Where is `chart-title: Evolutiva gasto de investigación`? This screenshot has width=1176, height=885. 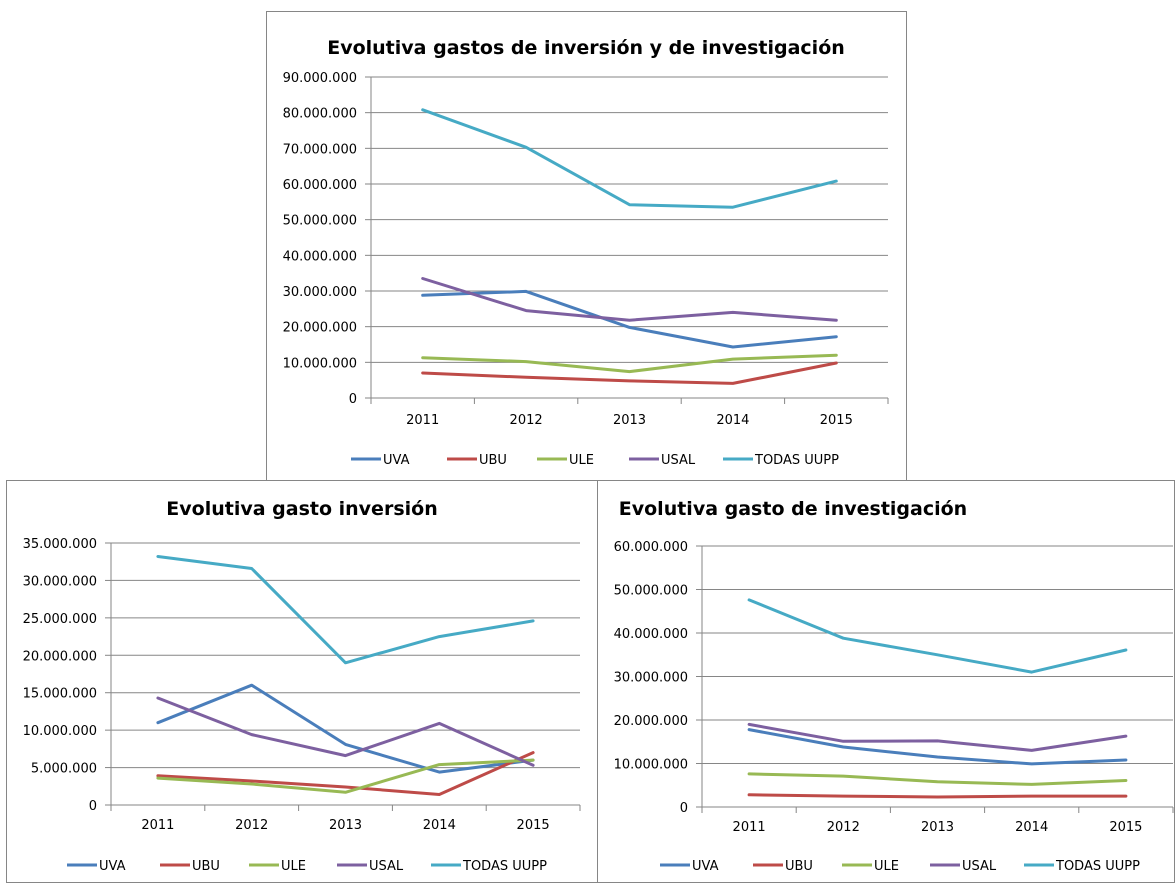 chart-title: Evolutiva gasto de investigación is located at coordinates (793, 509).